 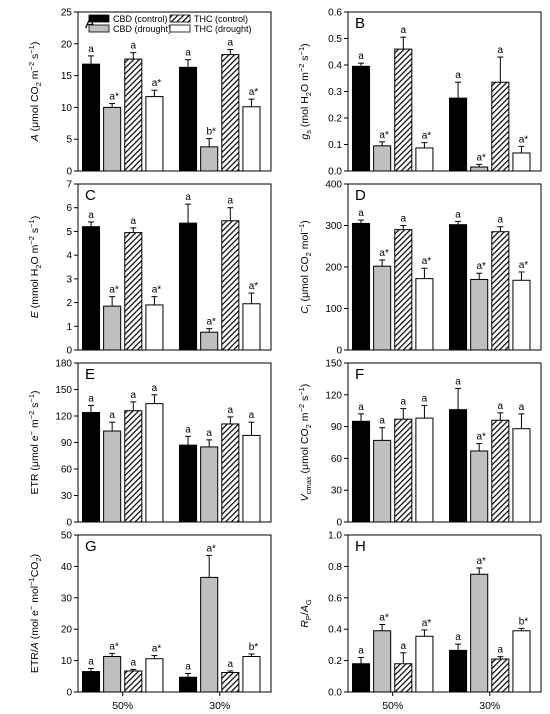 I want to click on y-tick-label: 100, so click(x=333, y=309).